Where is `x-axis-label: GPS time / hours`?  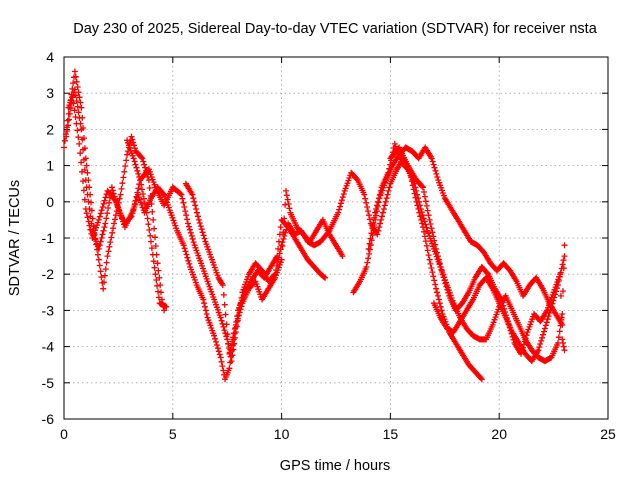 x-axis-label: GPS time / hours is located at coordinates (335, 466).